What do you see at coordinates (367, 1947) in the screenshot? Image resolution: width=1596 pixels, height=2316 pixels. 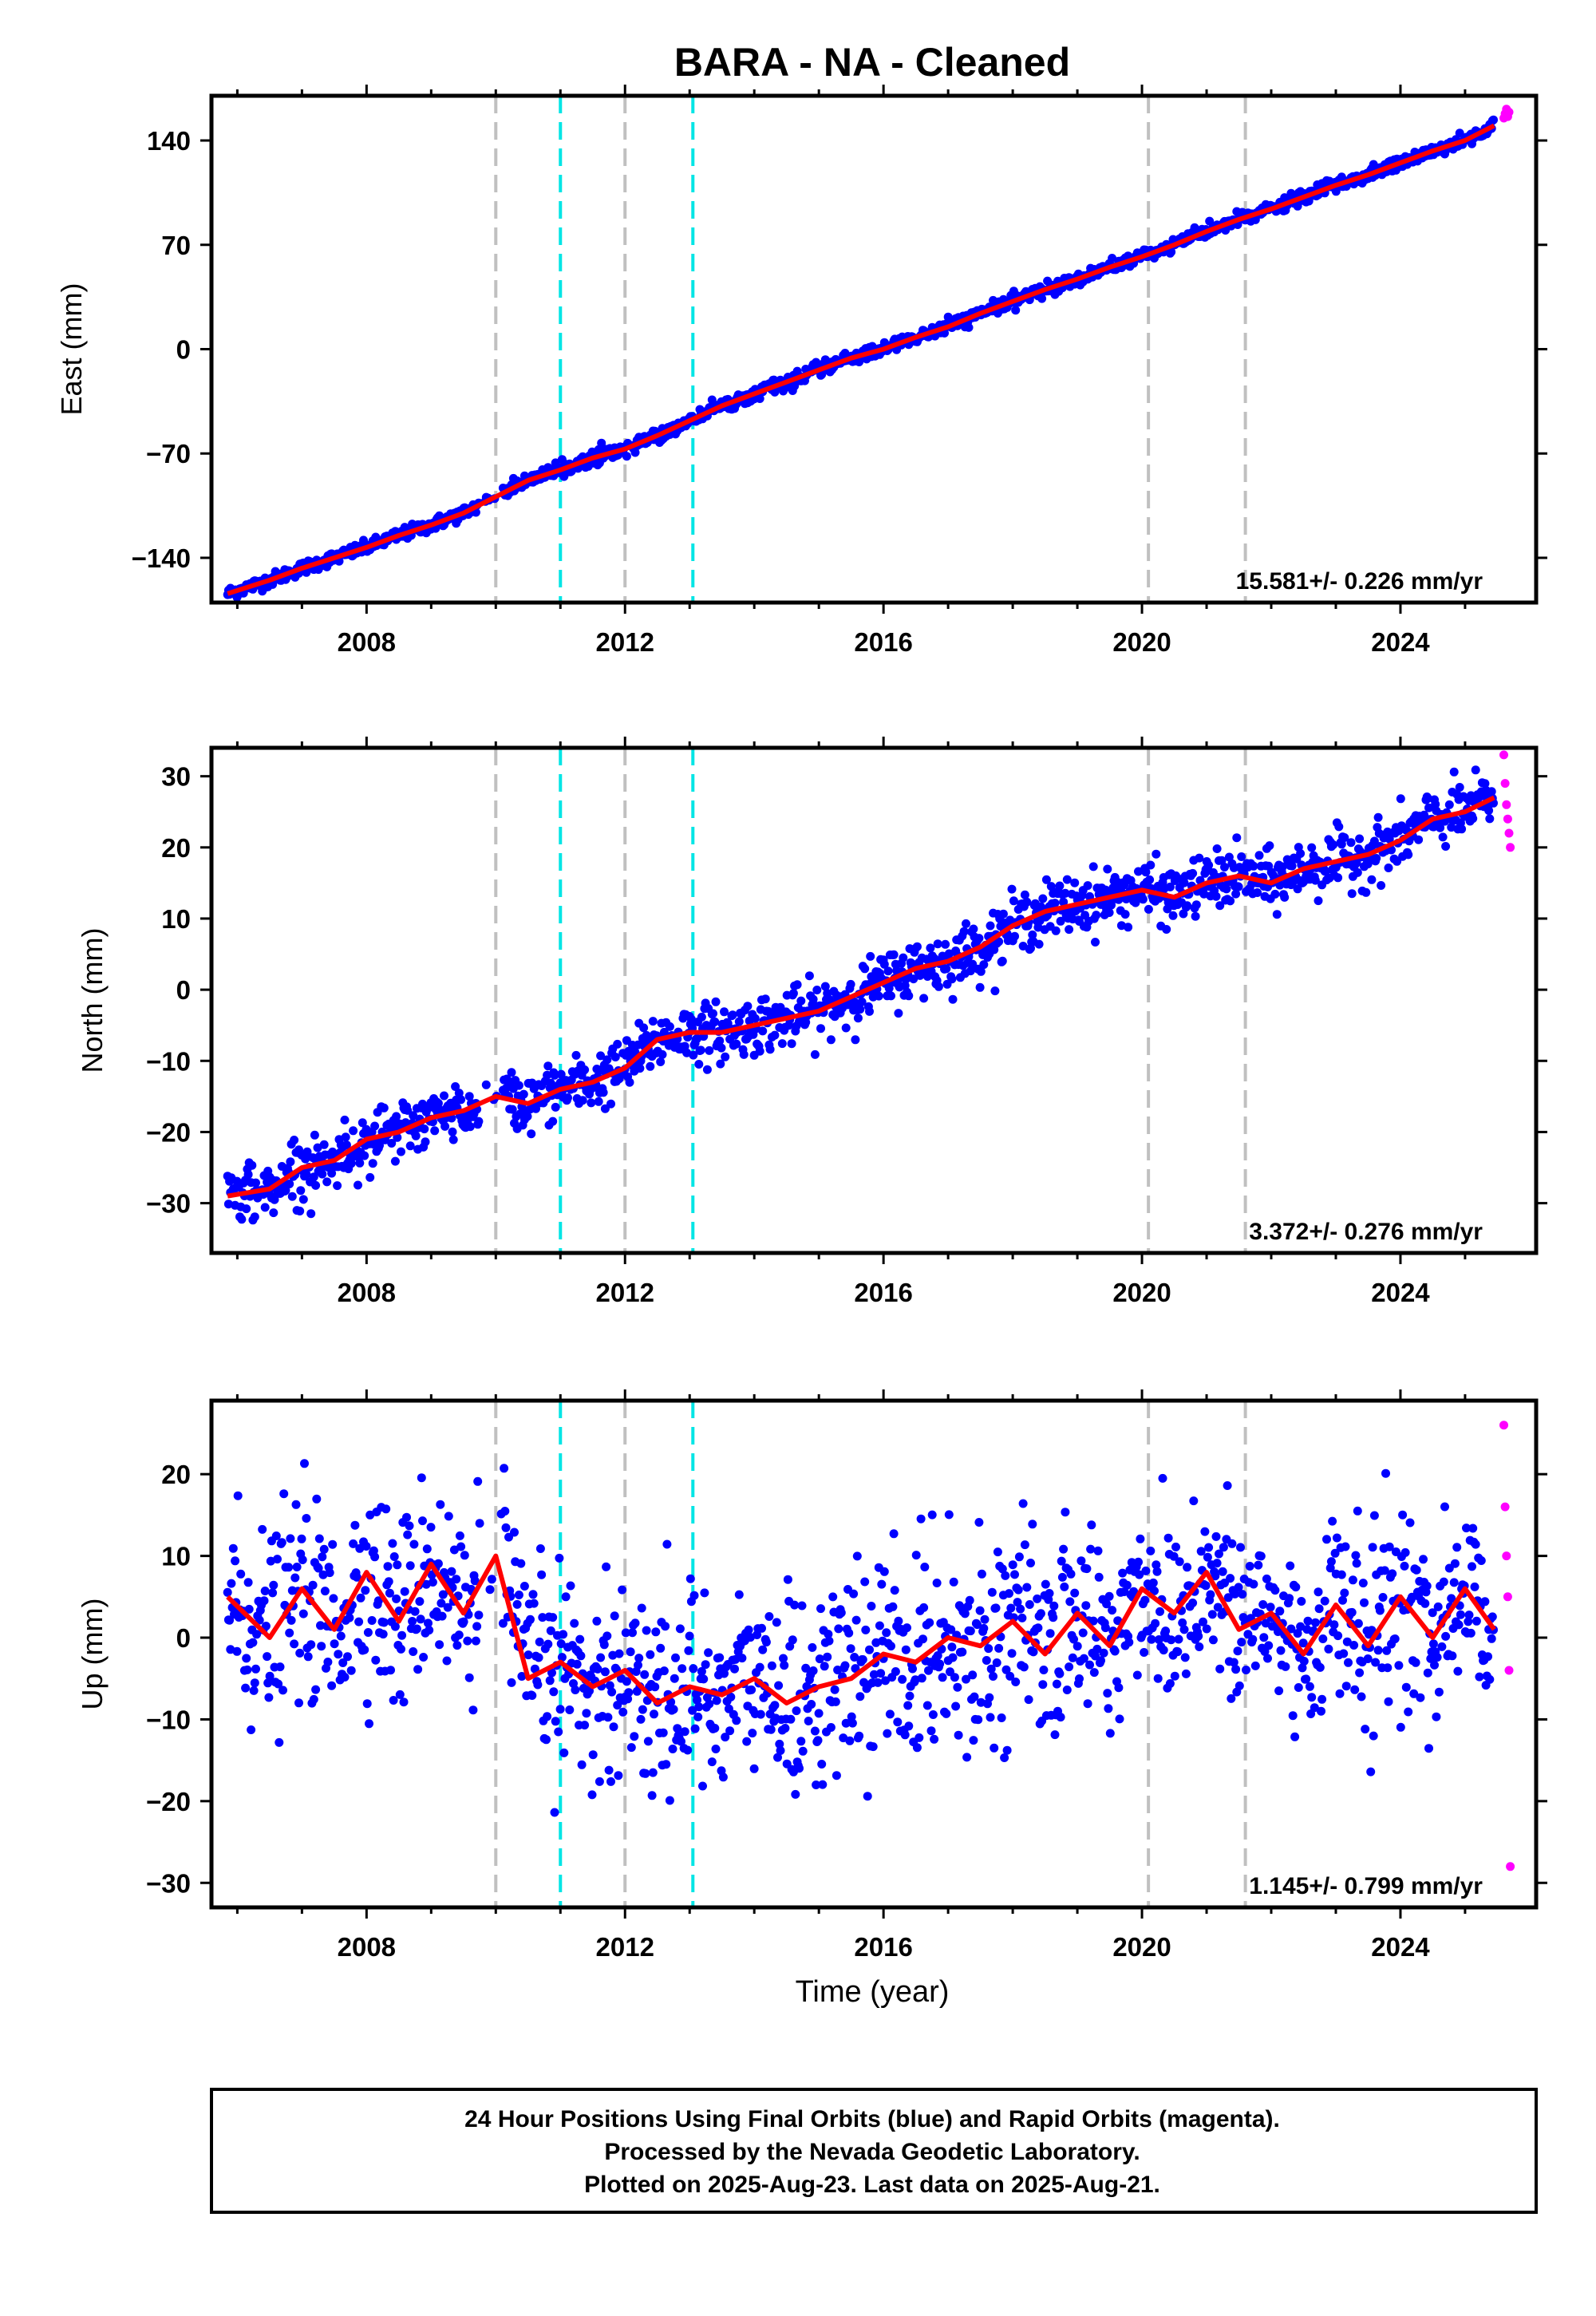 I see `x-tick-label: 2008` at bounding box center [367, 1947].